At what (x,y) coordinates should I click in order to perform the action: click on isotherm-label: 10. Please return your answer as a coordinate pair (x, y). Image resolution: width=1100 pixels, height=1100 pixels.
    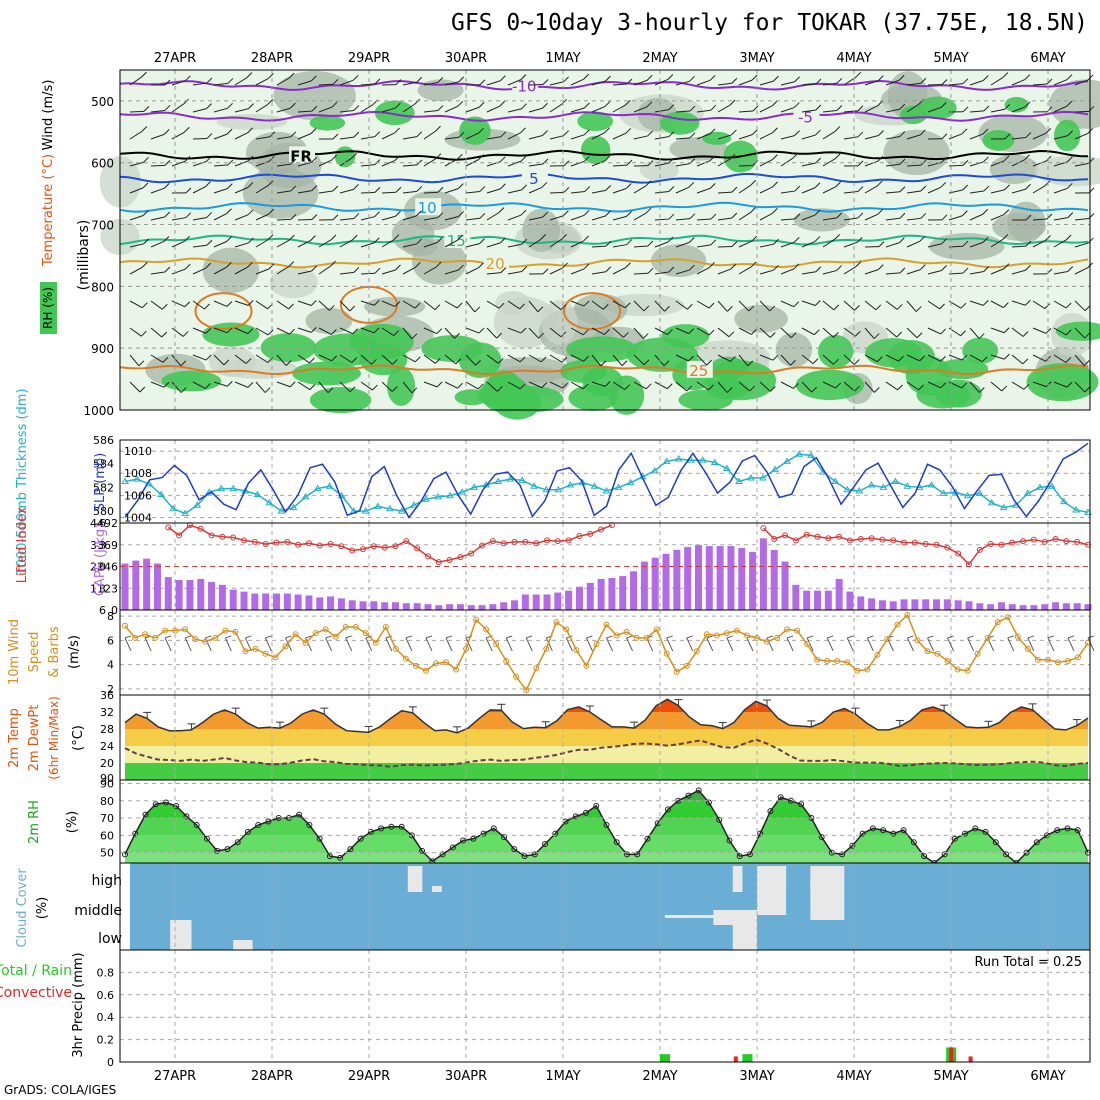
    Looking at the image, I should click on (427, 208).